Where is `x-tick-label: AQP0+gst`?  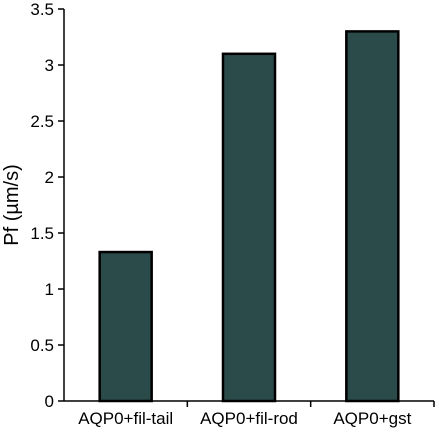 x-tick-label: AQP0+gst is located at coordinates (372, 418).